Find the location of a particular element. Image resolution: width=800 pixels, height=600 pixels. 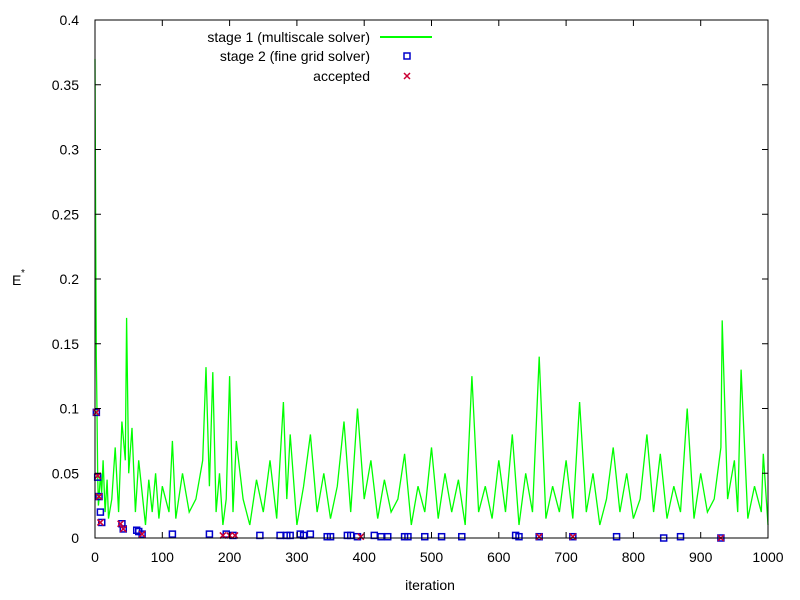

legend-swatch-accepted is located at coordinates (407, 76).